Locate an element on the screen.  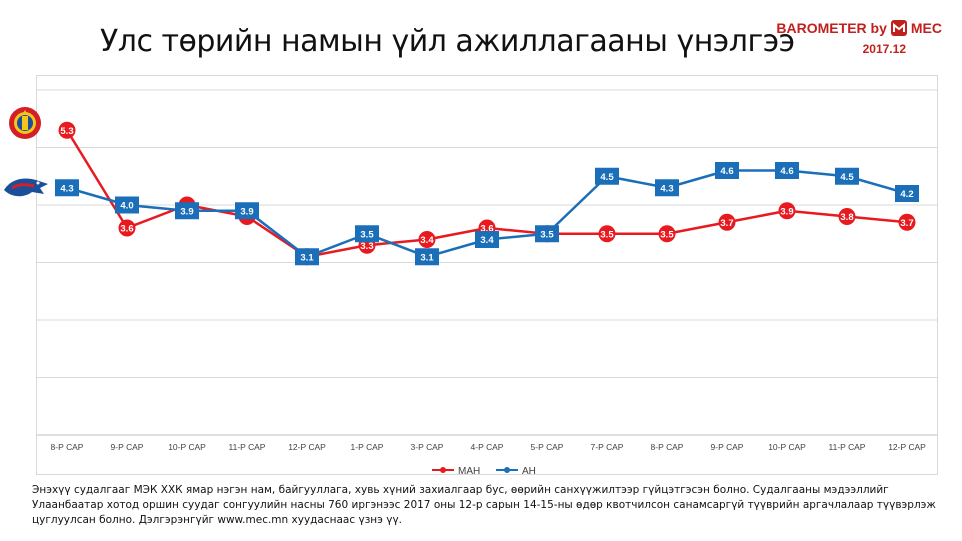
x-tick-label: 7-Р САР is located at coordinates (607, 447).